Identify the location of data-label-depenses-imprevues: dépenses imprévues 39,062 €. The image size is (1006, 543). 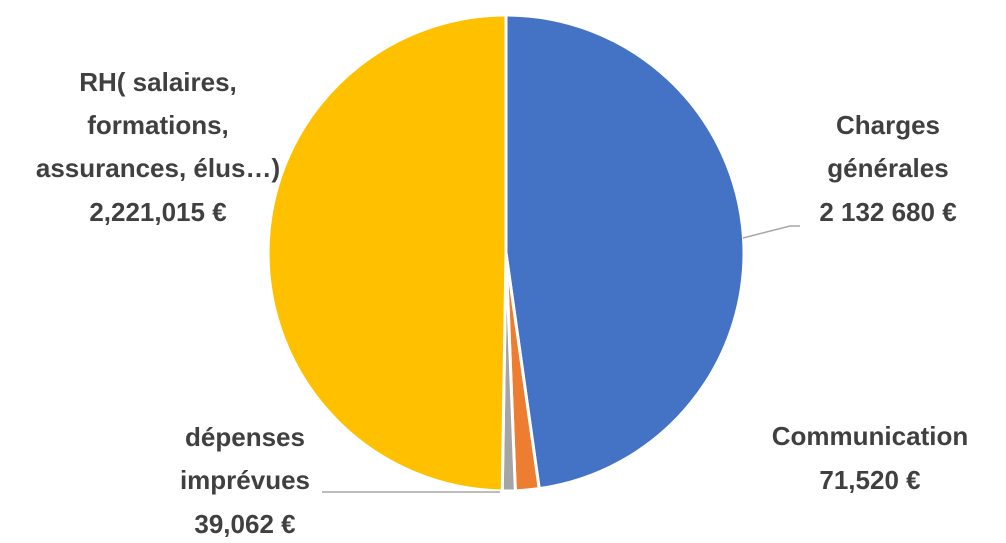
(245, 480).